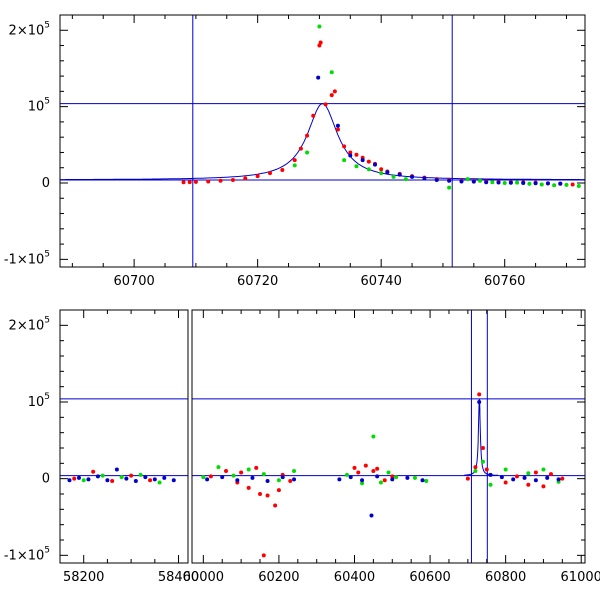 The width and height of the screenshot is (600, 600). I want to click on plot-area-segment, so click(124, 441).